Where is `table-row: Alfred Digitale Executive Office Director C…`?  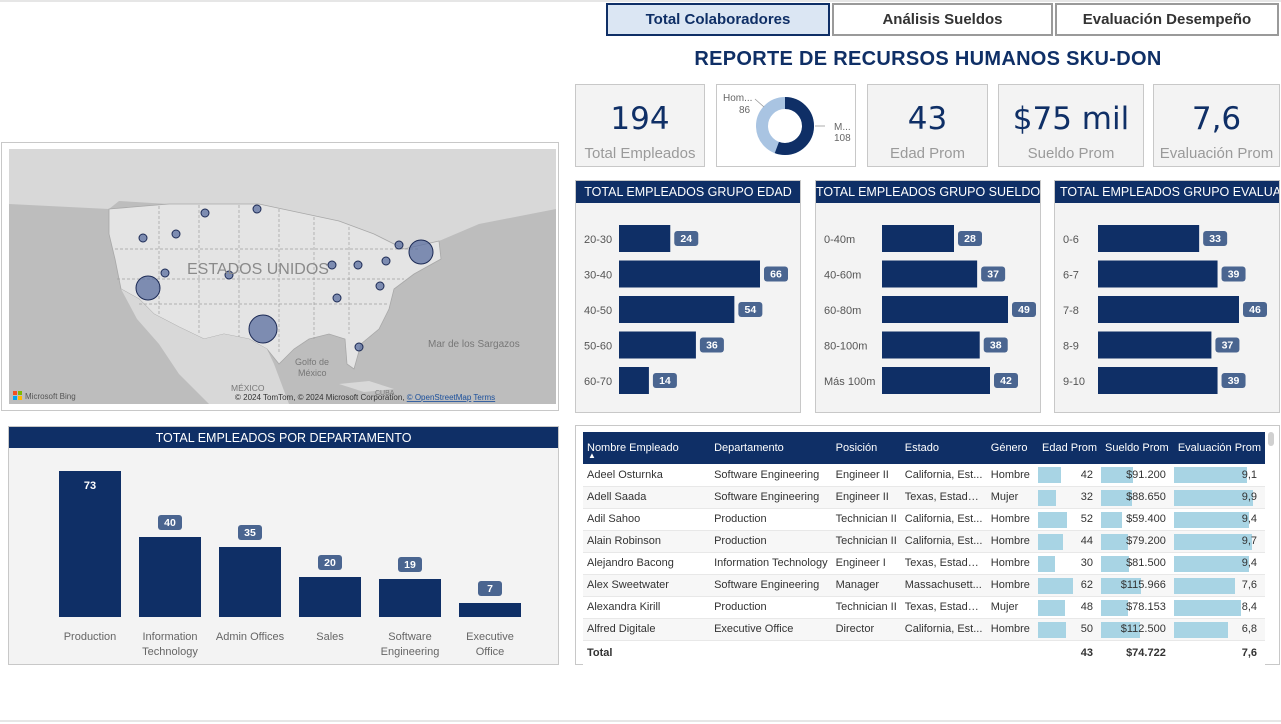
table-row: Alfred Digitale Executive Office Director C… is located at coordinates (924, 629).